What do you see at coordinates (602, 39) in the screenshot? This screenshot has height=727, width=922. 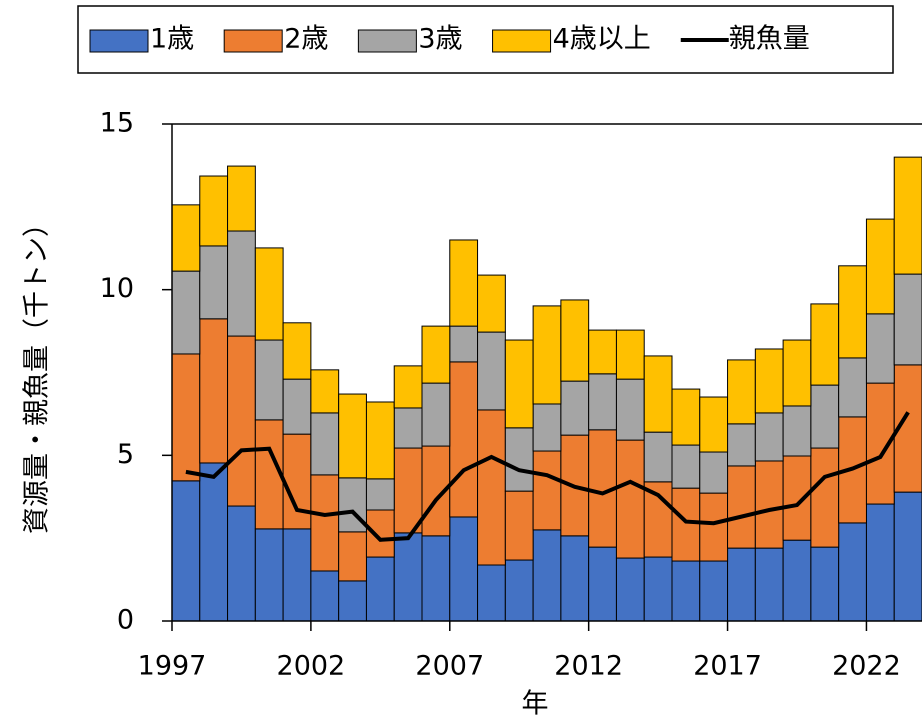 I see `legend-label: 4歳以上` at bounding box center [602, 39].